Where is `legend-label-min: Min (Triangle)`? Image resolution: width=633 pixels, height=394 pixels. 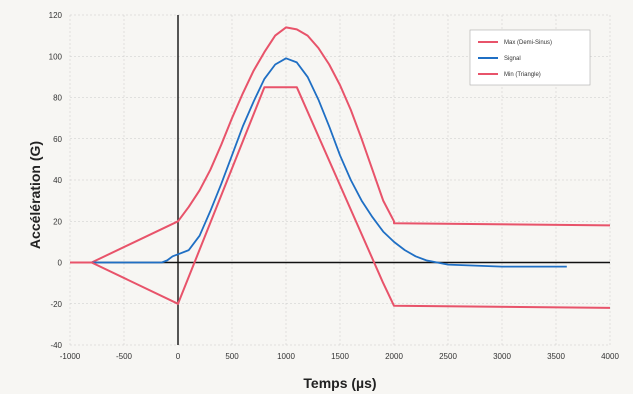
legend-label-min: Min (Triangle) is located at coordinates (522, 75).